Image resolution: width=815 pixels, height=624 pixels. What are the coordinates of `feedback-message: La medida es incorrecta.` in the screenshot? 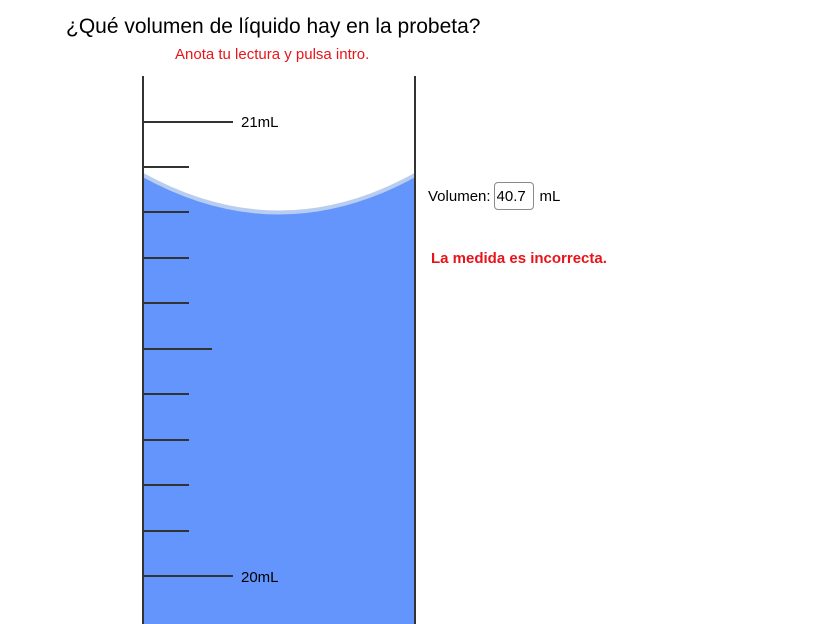 It's located at (519, 258).